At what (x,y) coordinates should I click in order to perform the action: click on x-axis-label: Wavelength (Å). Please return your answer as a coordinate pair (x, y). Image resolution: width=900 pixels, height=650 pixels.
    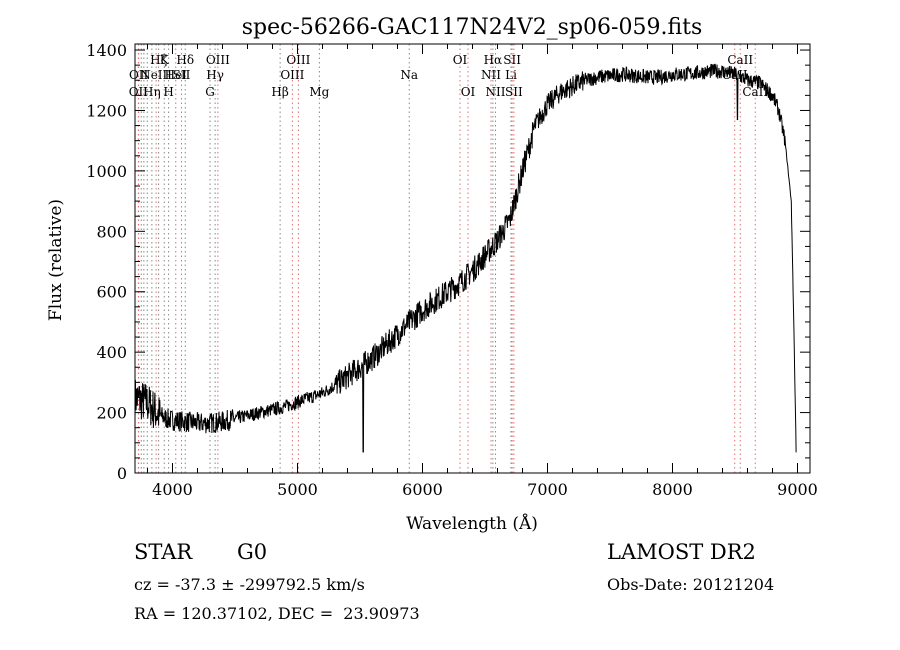
    Looking at the image, I should click on (472, 523).